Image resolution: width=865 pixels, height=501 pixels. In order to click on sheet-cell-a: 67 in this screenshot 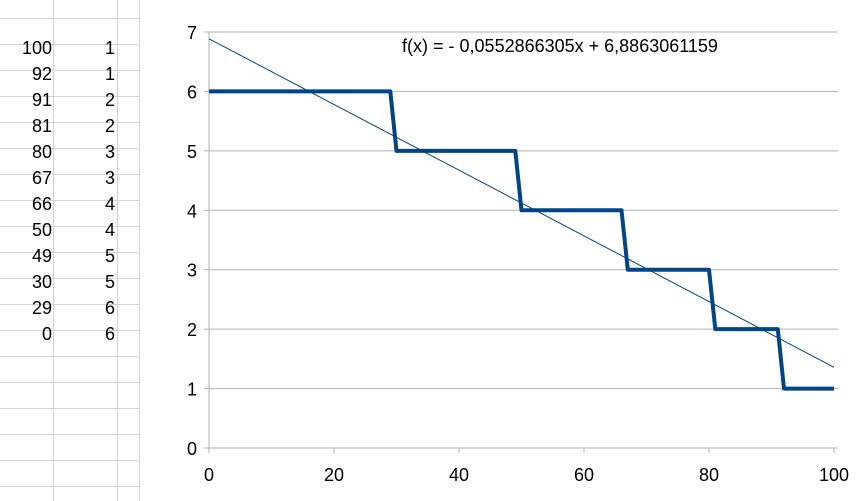, I will do `click(41, 178)`.